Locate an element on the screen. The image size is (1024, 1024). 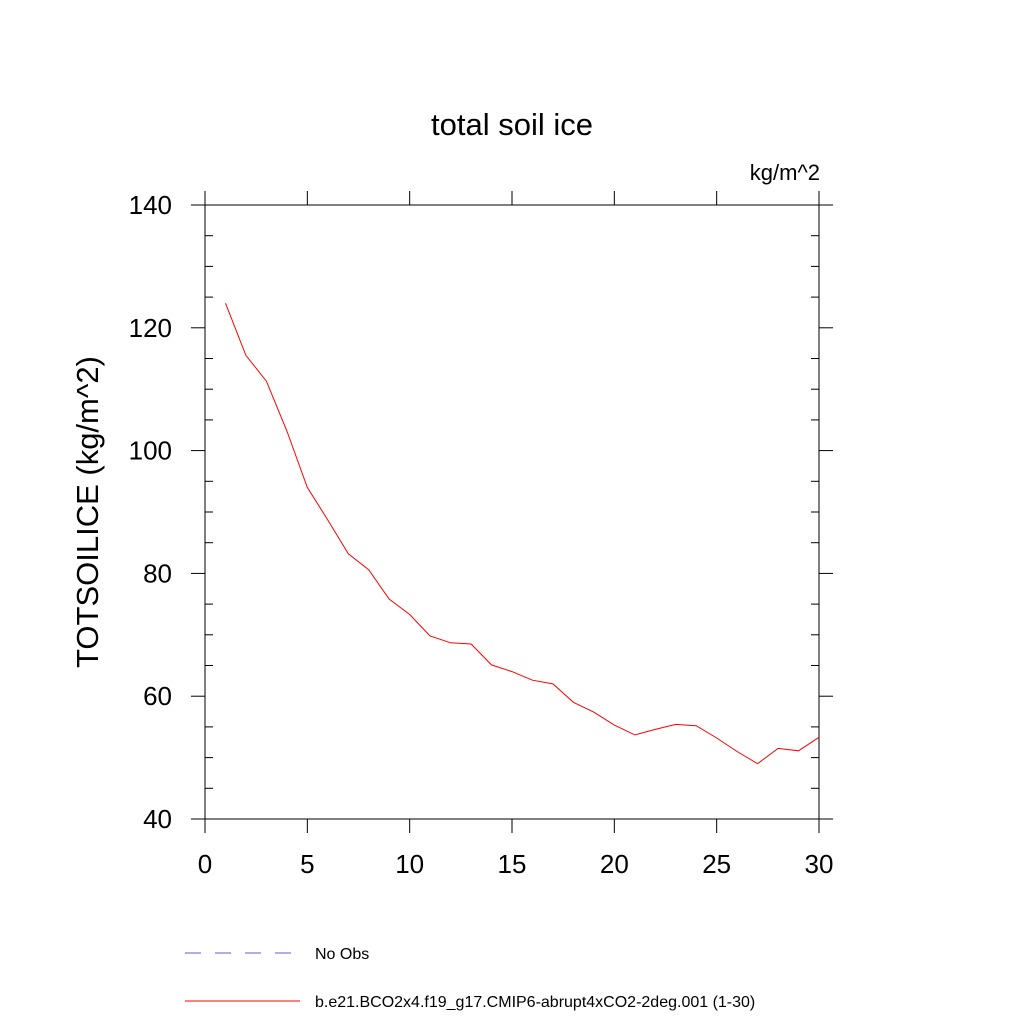
y-axis-label: TOTSOILICE (kg/m^2) is located at coordinates (87, 512).